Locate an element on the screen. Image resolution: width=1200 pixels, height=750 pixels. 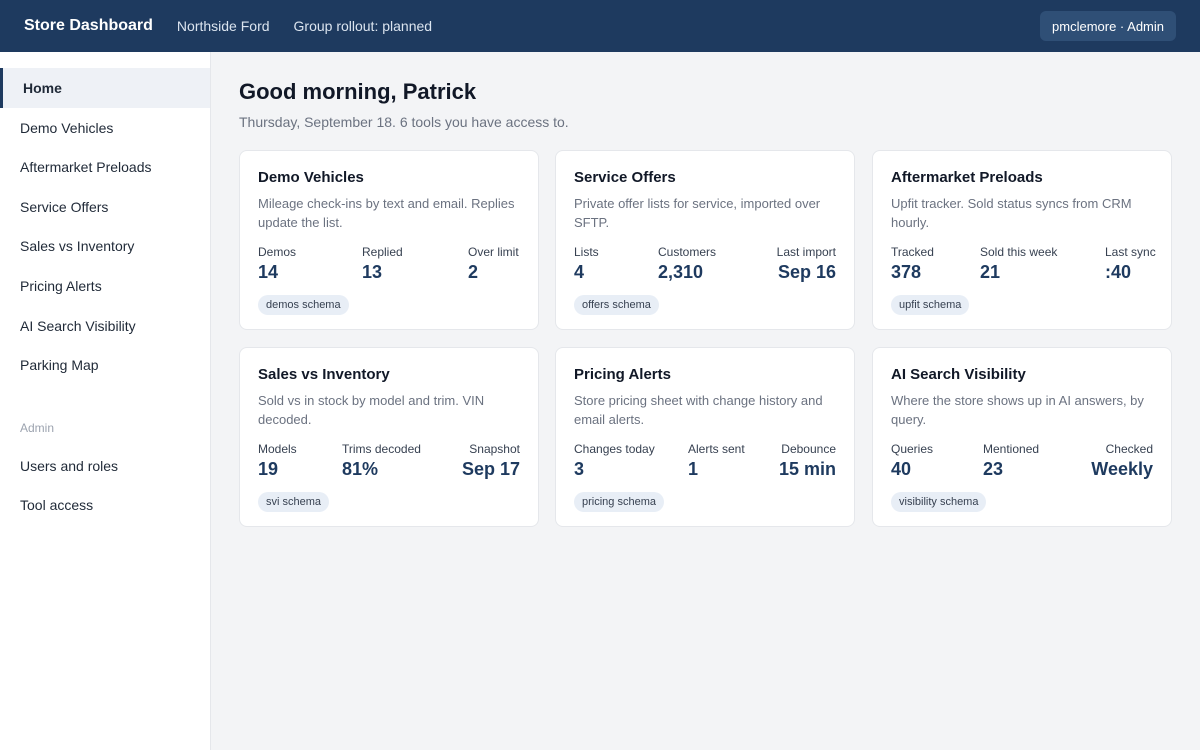
stat-value: Sep 17 is located at coordinates (490, 469).